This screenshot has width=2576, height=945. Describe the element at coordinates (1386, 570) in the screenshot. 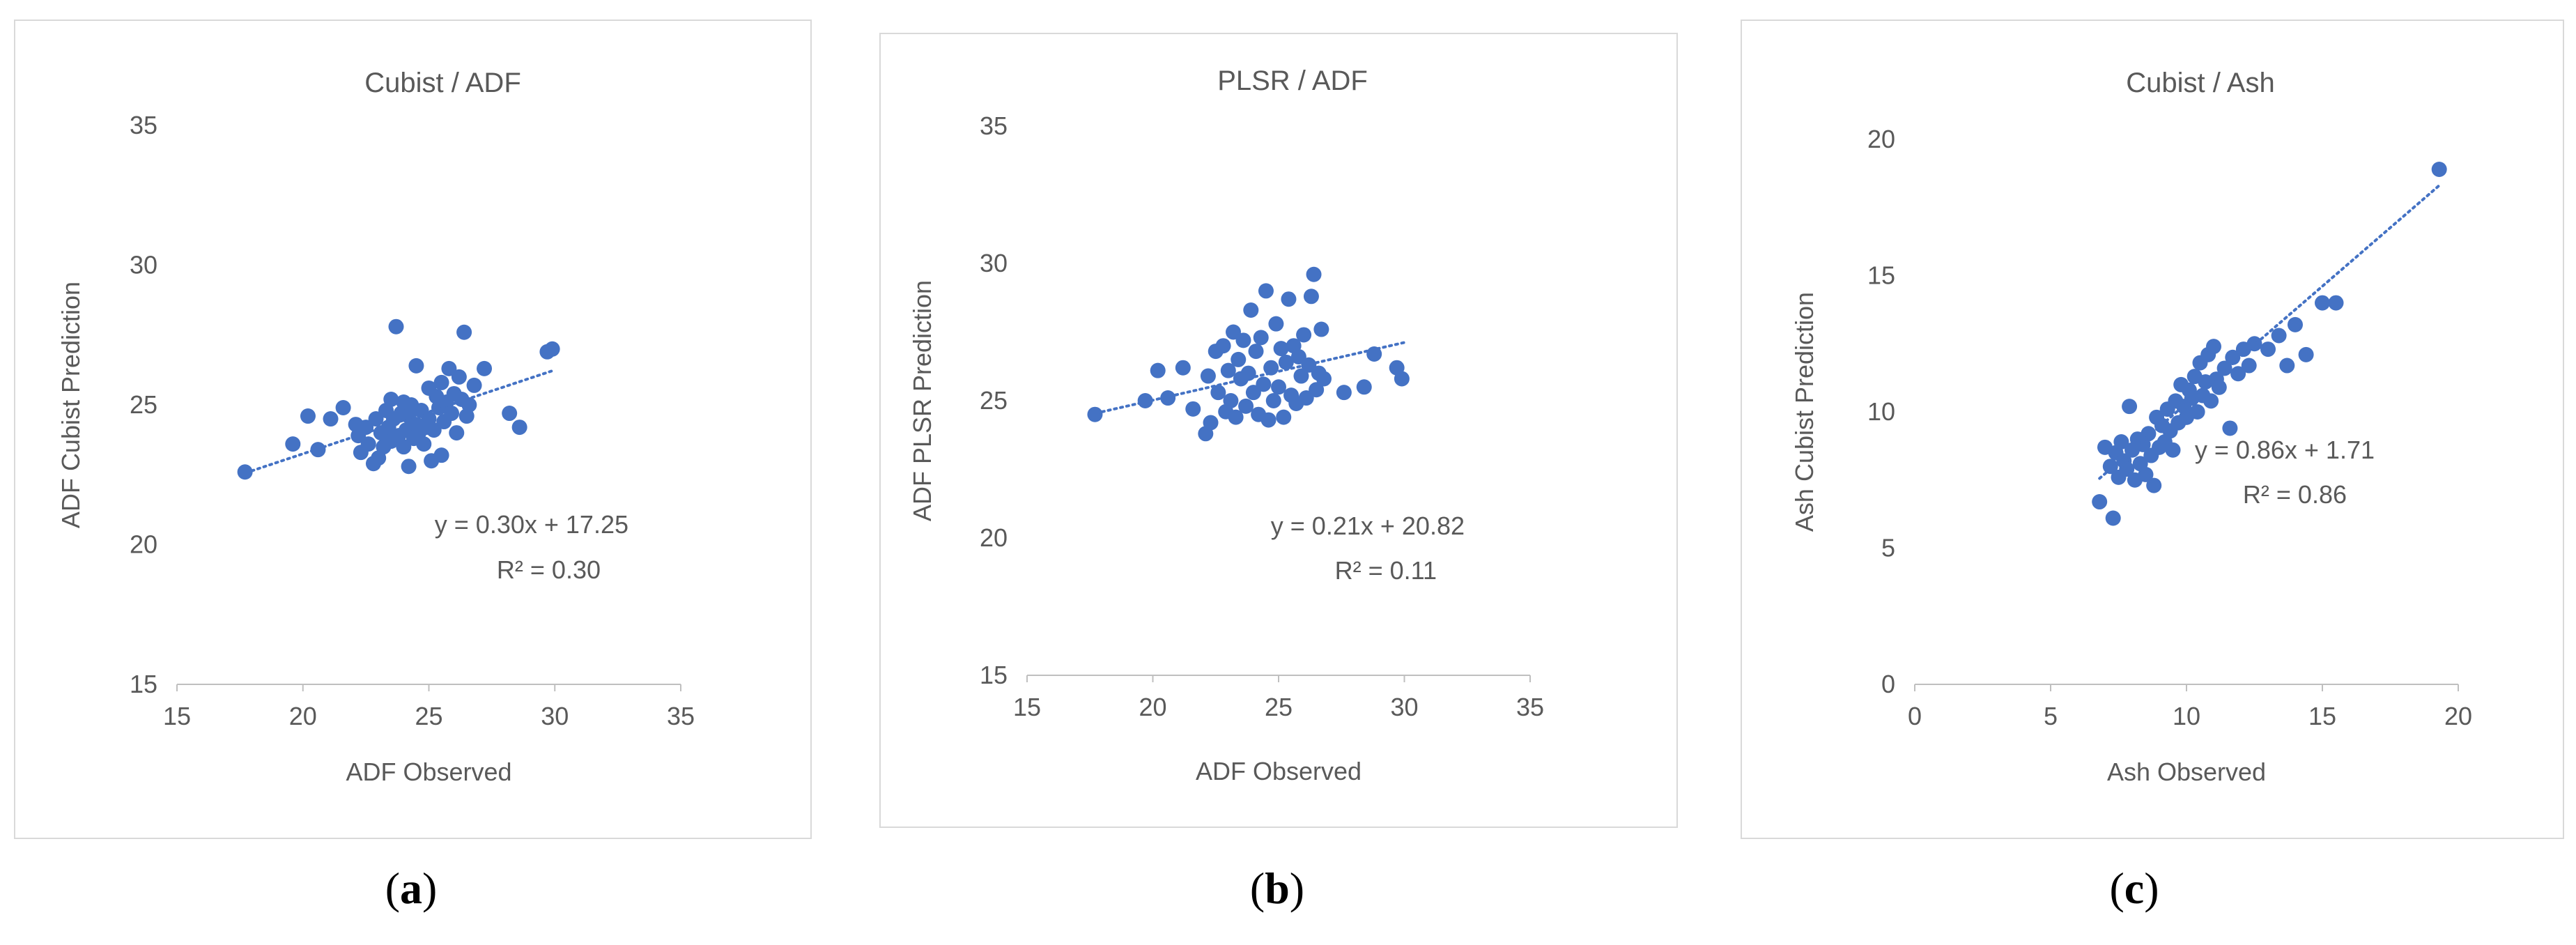

I see `r-squared-label: R² = 0.11` at that location.